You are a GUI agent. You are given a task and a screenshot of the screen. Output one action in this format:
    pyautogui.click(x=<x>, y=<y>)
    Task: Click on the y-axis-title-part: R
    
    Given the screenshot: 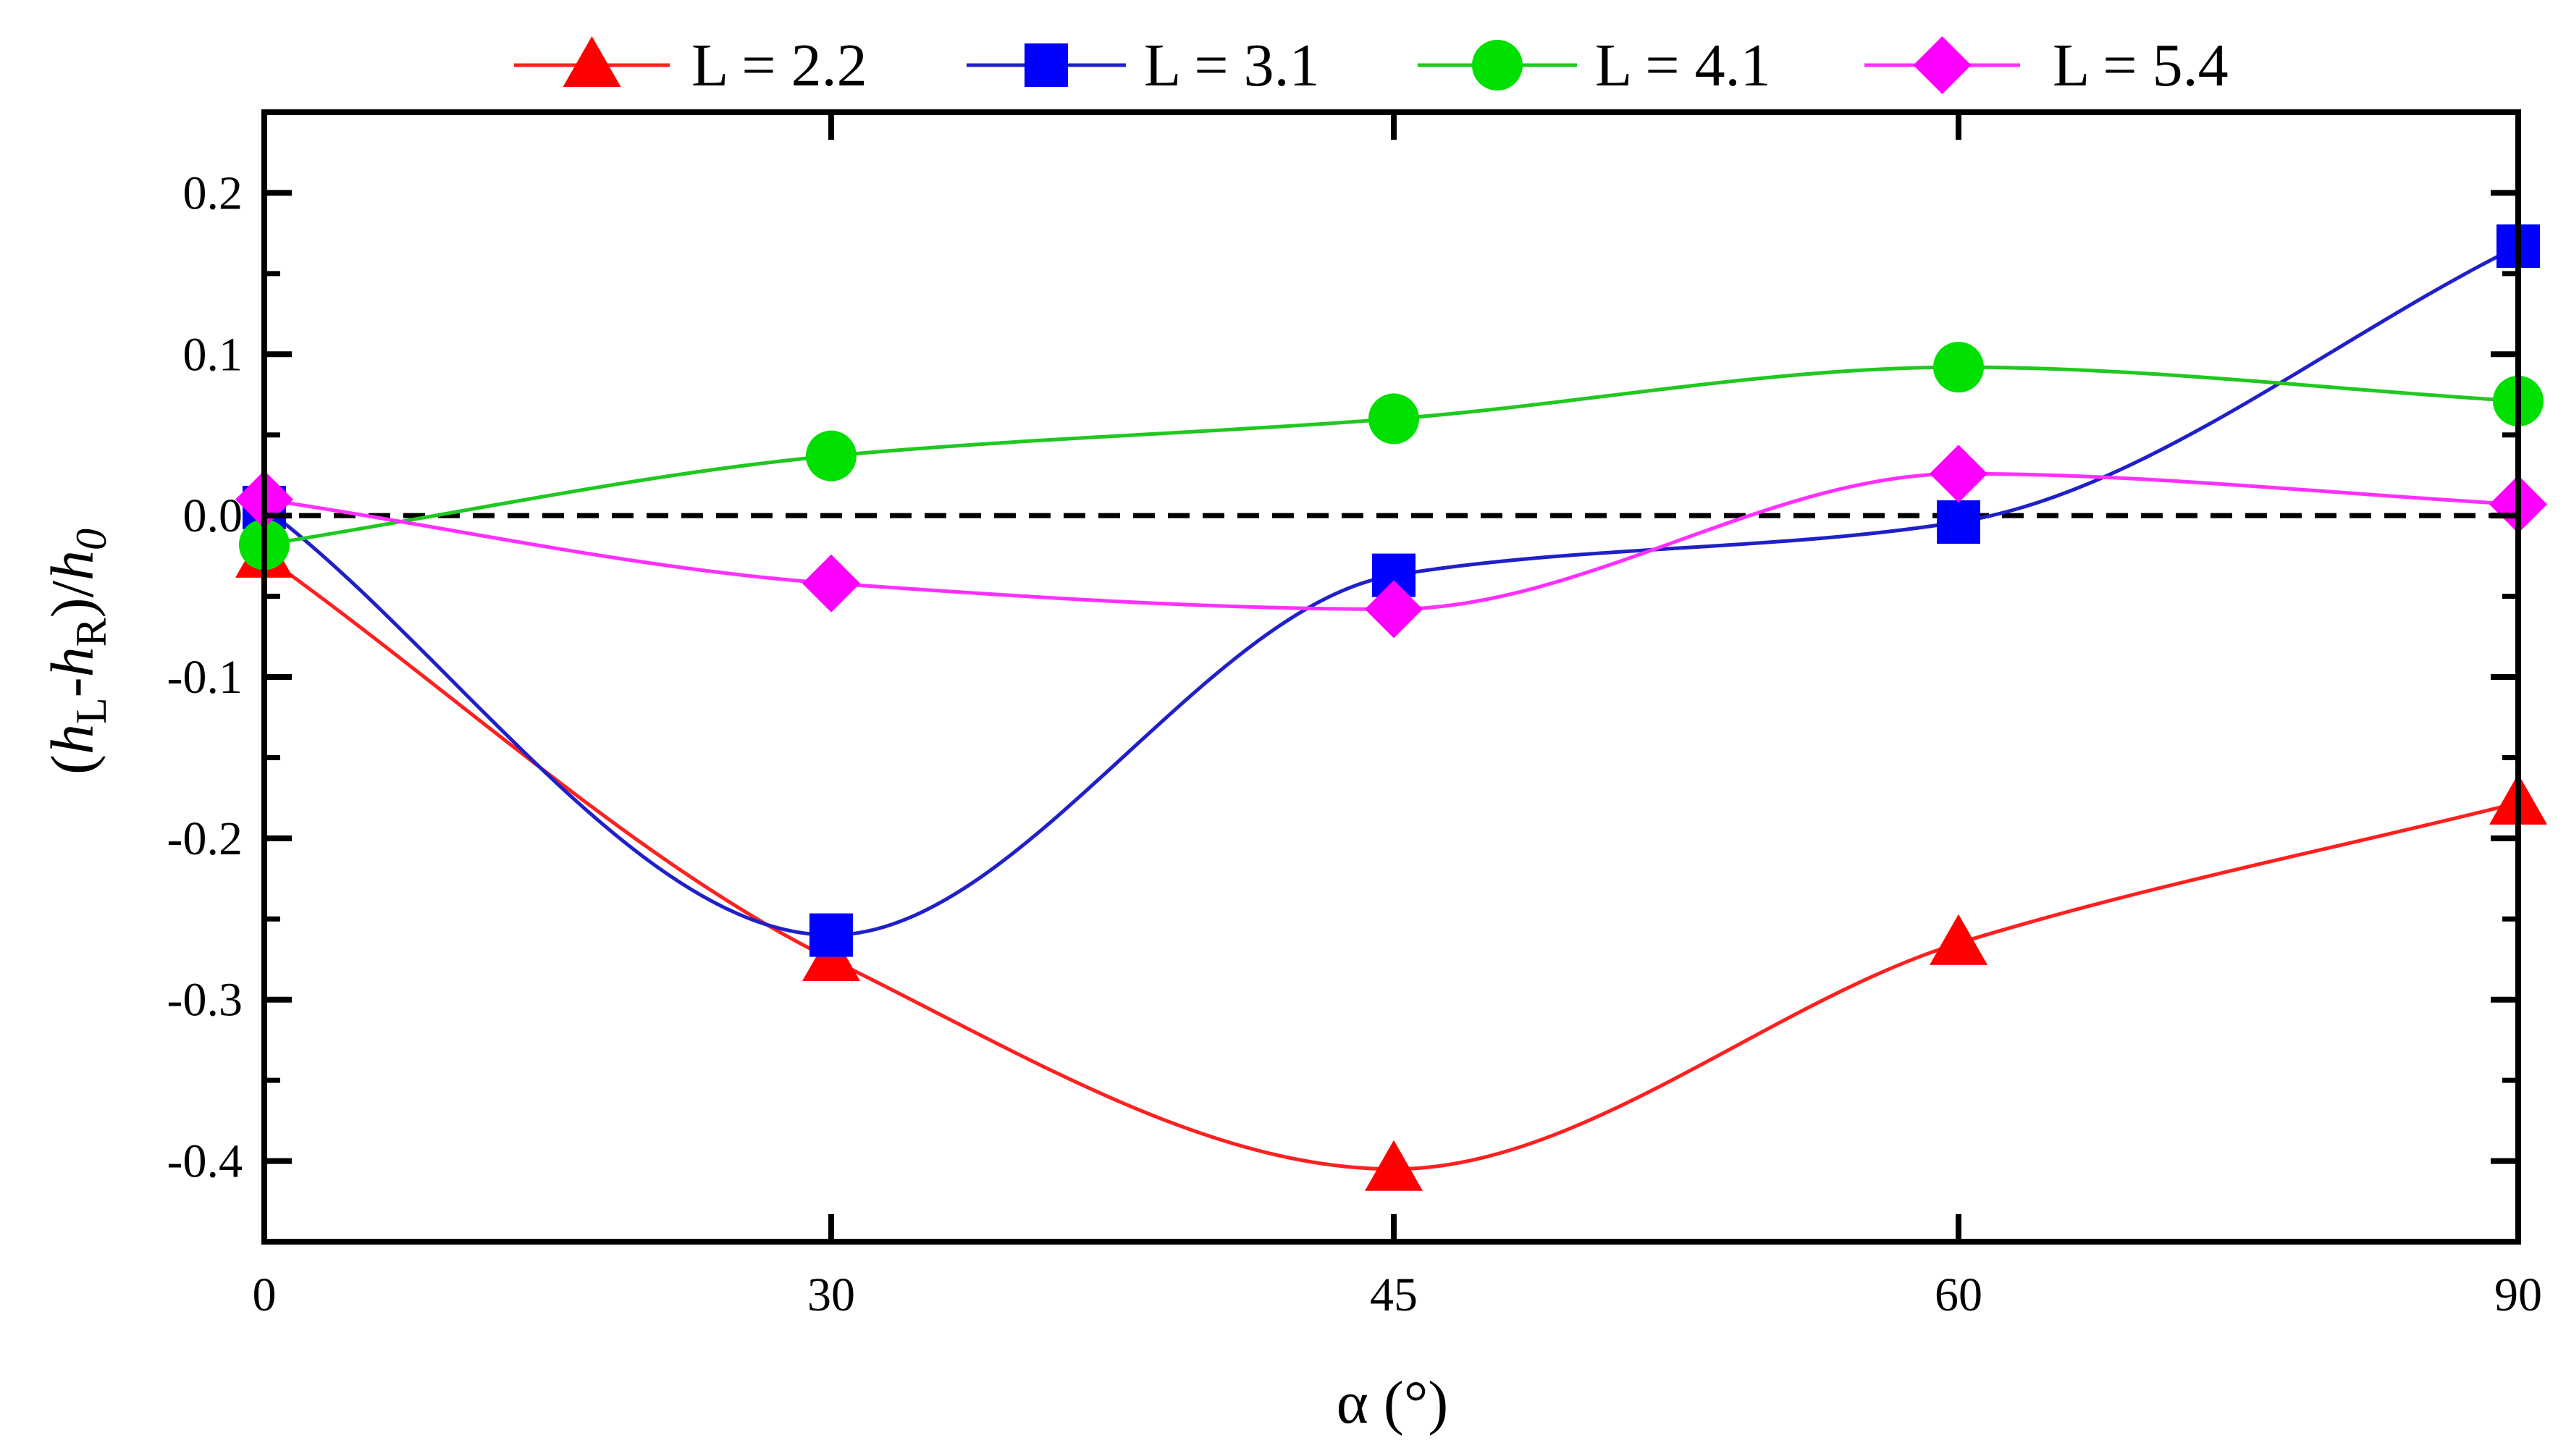 What is the action you would take?
    pyautogui.click(x=91, y=632)
    